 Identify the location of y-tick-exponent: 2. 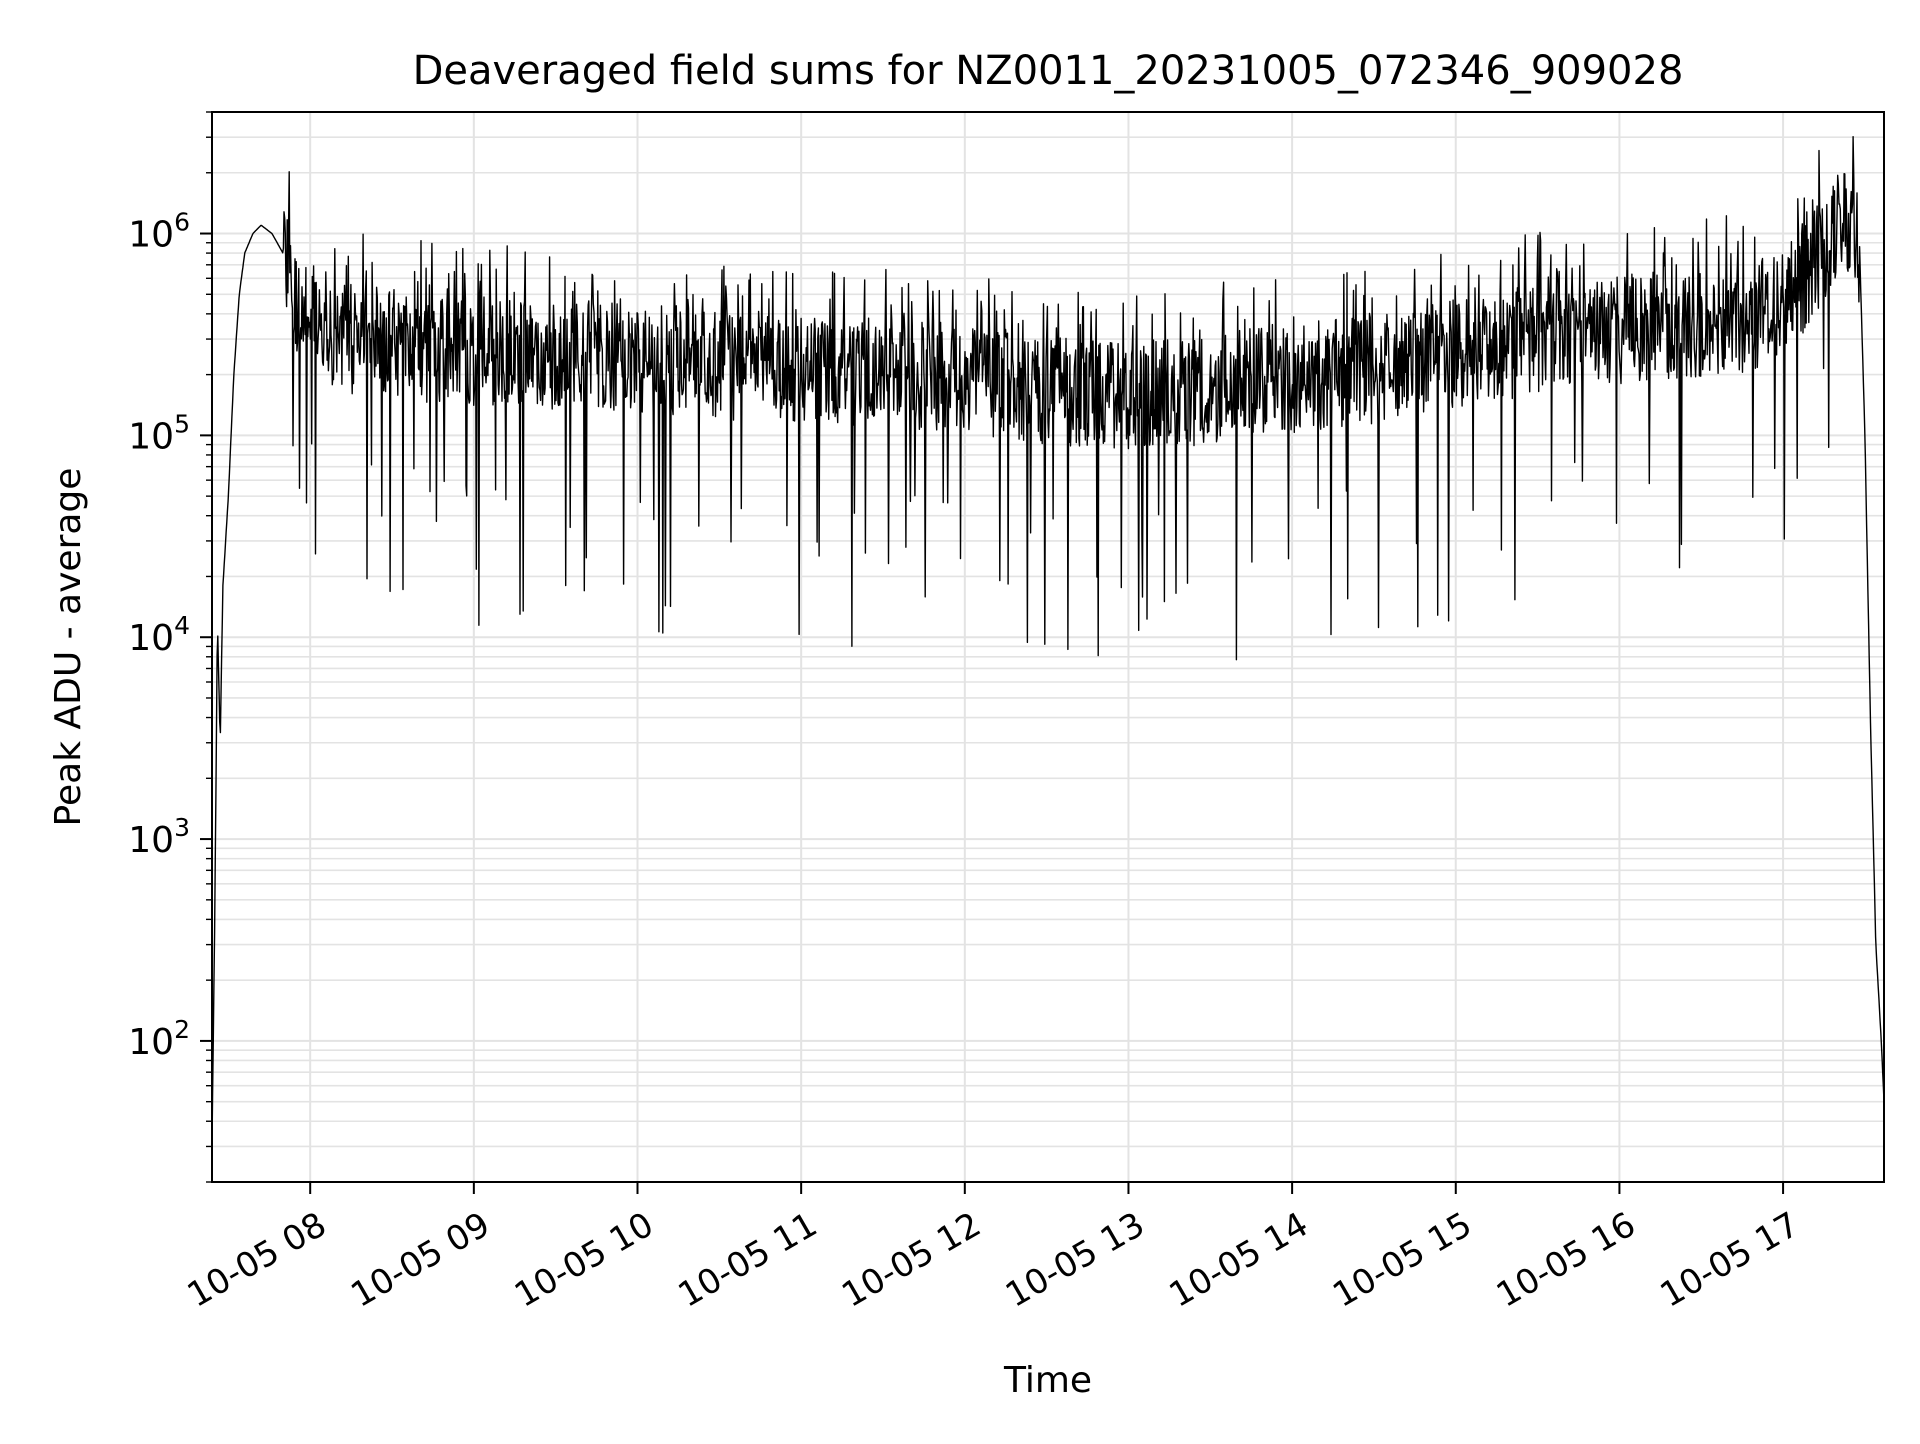
(182, 1029).